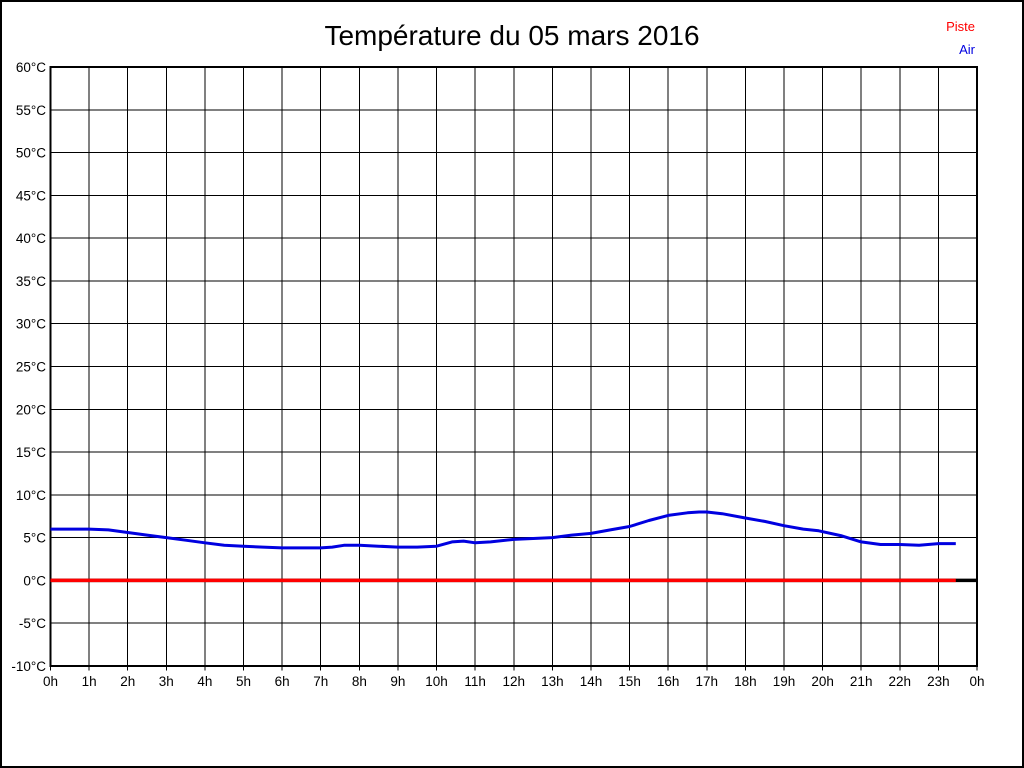  Describe the element at coordinates (243, 681) in the screenshot. I see `x-tick-label: 5h` at that location.